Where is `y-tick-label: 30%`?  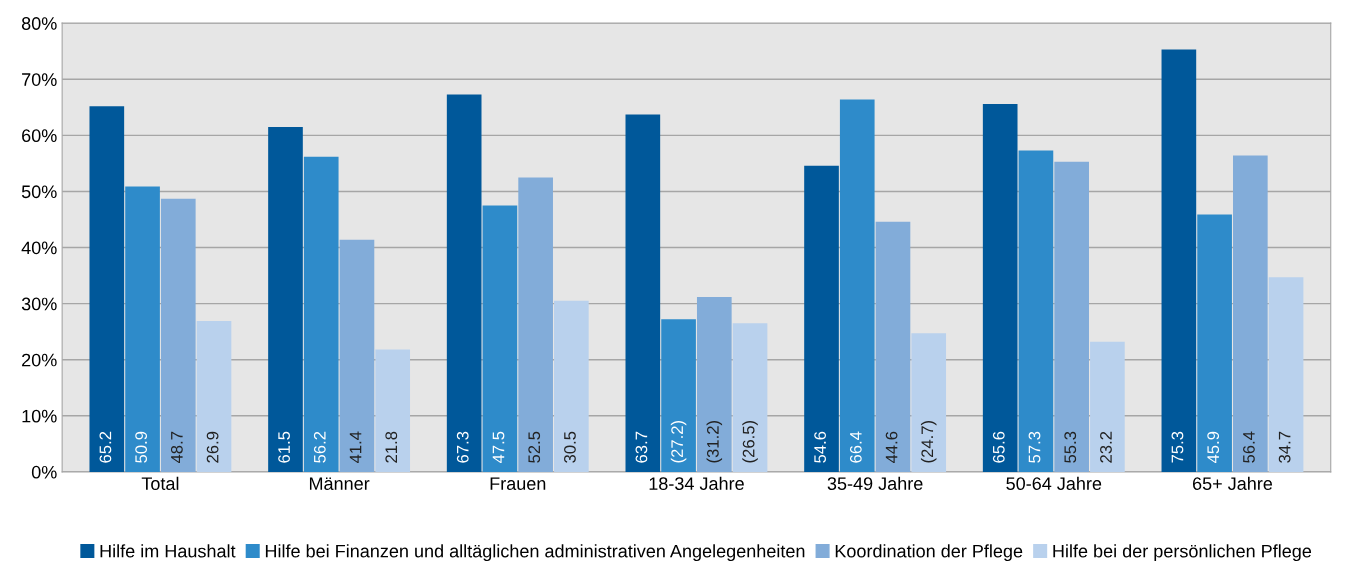
y-tick-label: 30% is located at coordinates (39, 304).